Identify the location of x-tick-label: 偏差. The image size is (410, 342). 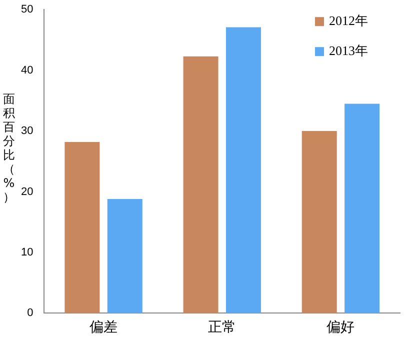
(104, 326).